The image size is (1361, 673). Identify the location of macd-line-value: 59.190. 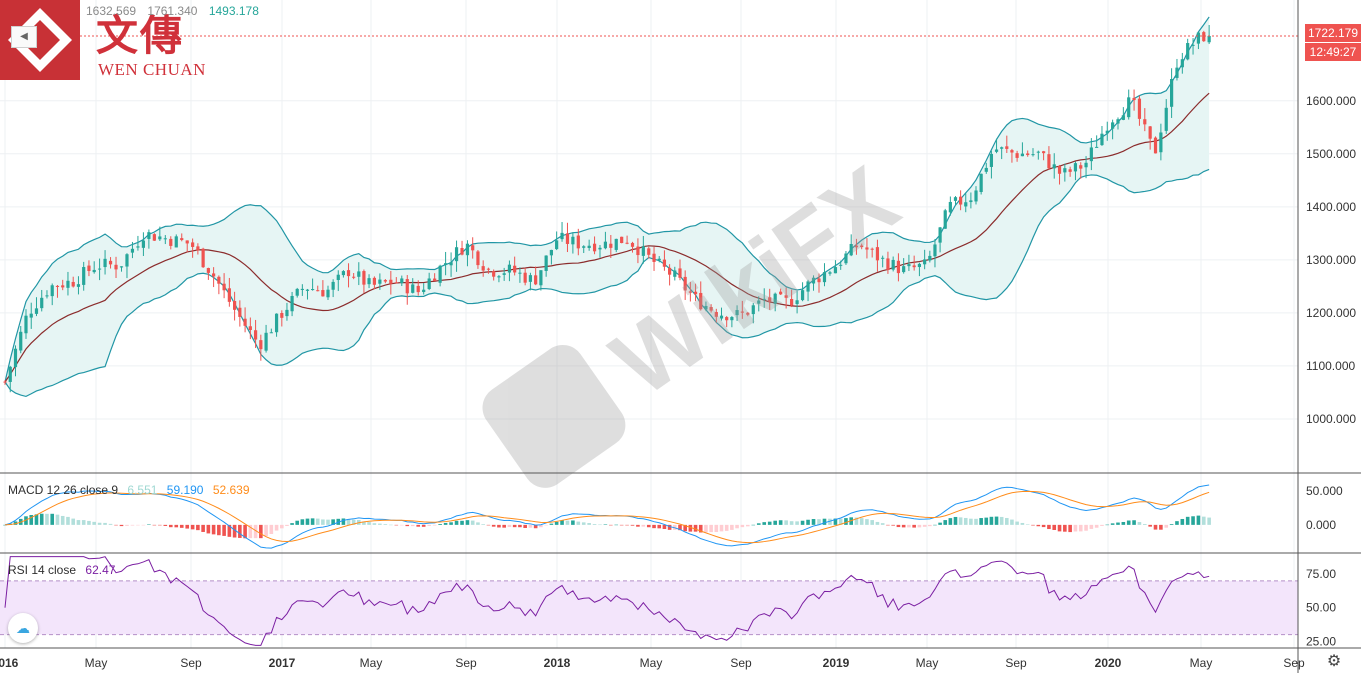
(185, 490).